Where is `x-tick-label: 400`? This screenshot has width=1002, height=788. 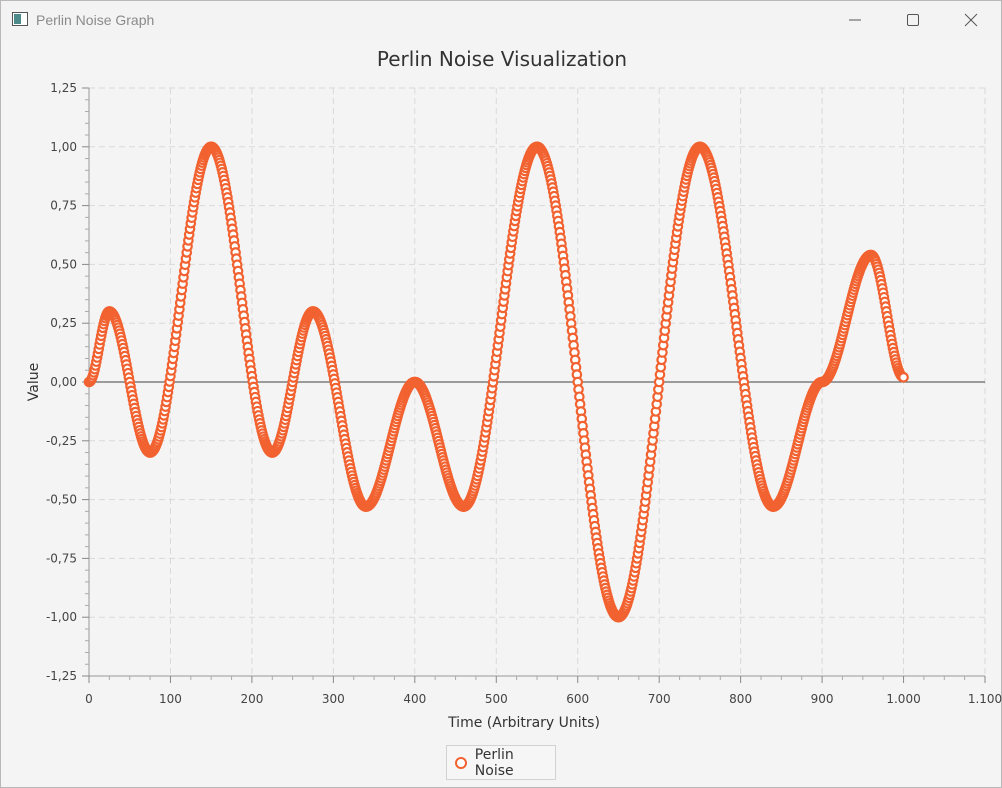 x-tick-label: 400 is located at coordinates (414, 699).